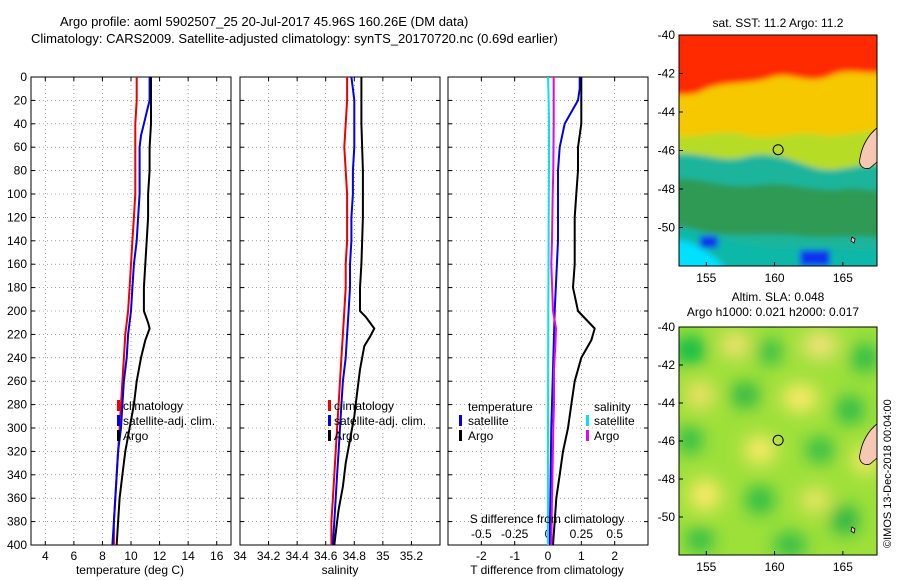 The width and height of the screenshot is (900, 580). Describe the element at coordinates (136, 436) in the screenshot. I see `legend-label-argo: Argo` at that location.